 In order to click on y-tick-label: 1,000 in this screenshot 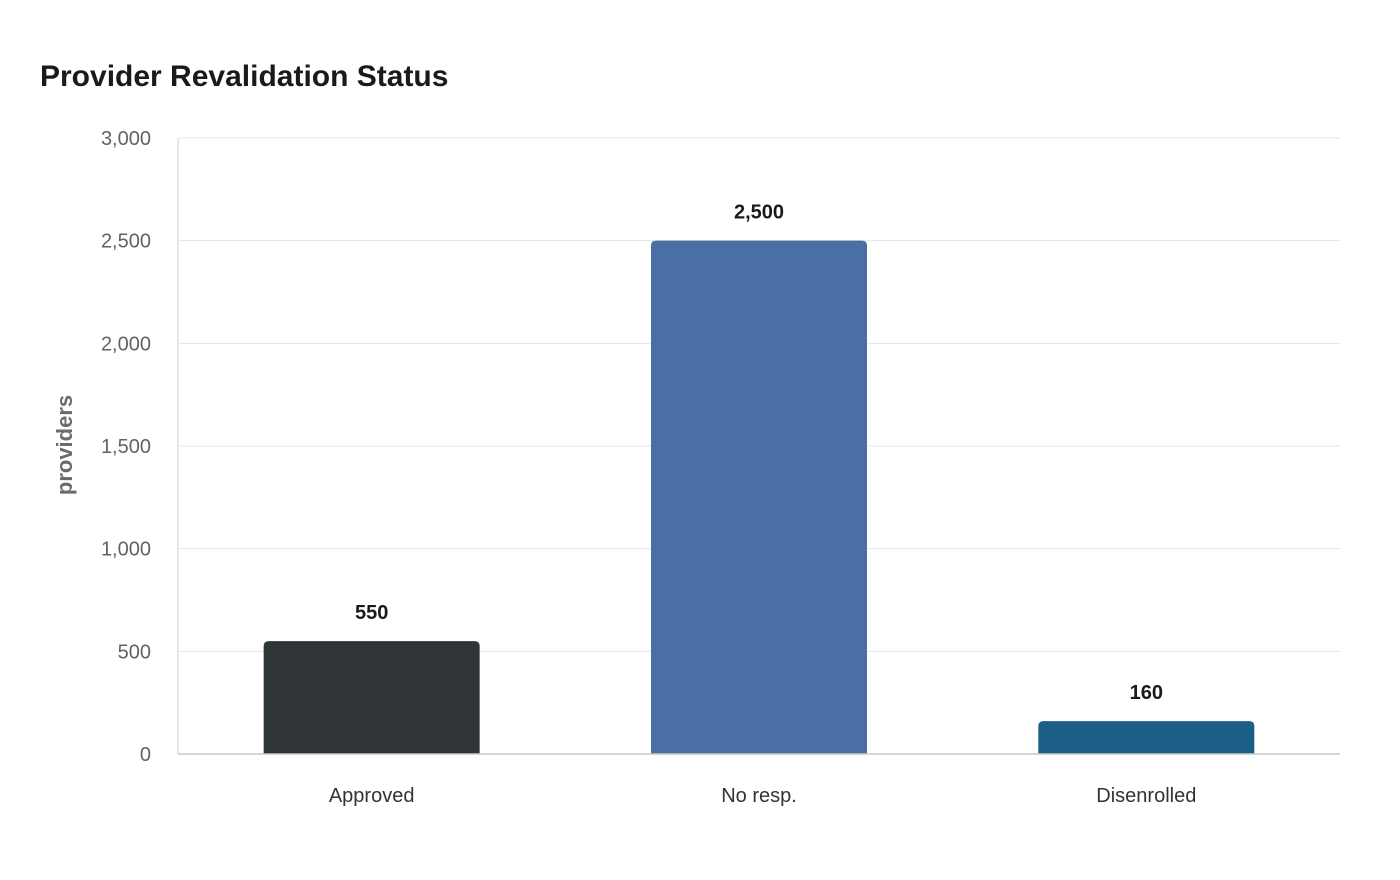, I will do `click(126, 550)`.